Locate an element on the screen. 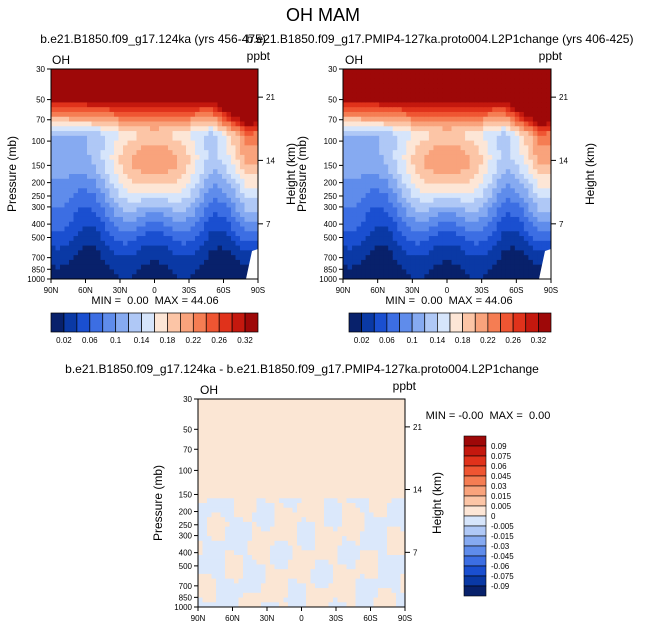 Image resolution: width=647 pixels, height=630 pixels. colorbar-label: 0.26 is located at coordinates (513, 340).